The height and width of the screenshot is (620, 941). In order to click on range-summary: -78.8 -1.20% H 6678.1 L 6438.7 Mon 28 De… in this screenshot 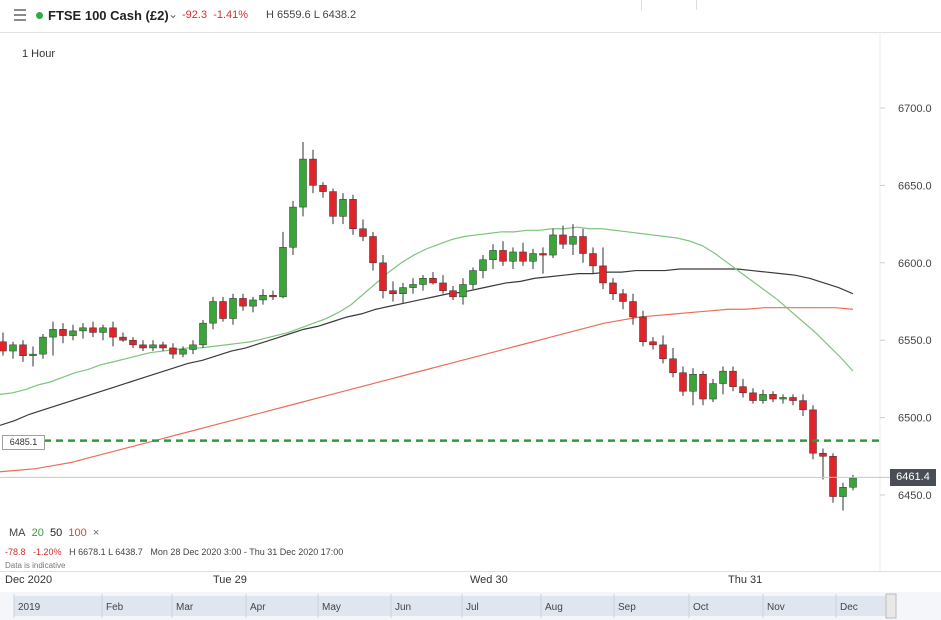, I will do `click(174, 552)`.